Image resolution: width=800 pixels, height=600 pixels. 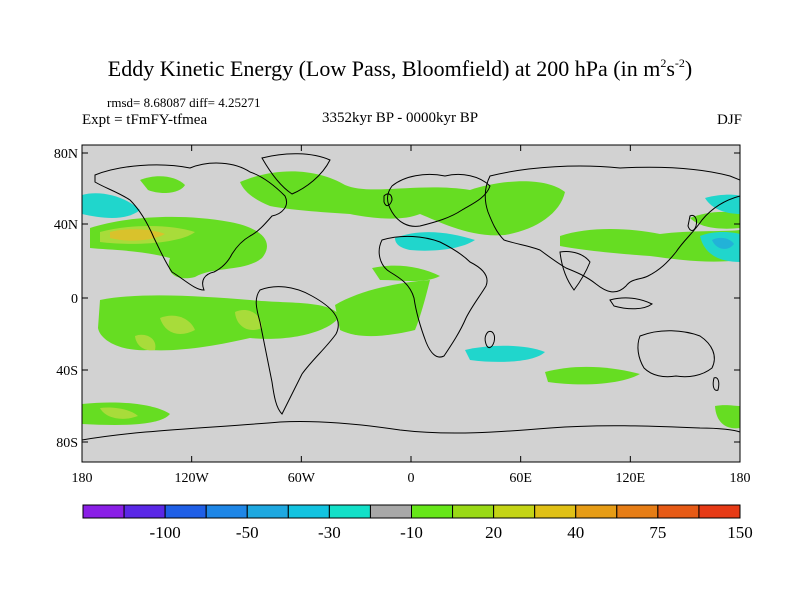 I want to click on colorbar-label: 150, so click(x=740, y=532).